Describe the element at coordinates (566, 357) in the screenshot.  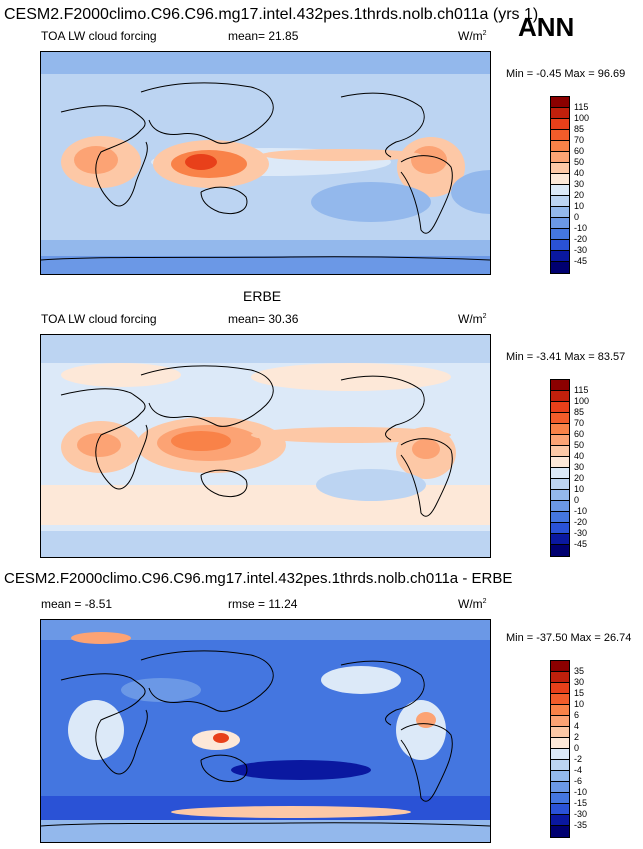
I see `panel-minmax: Min = -3.41 Max = 83.57` at that location.